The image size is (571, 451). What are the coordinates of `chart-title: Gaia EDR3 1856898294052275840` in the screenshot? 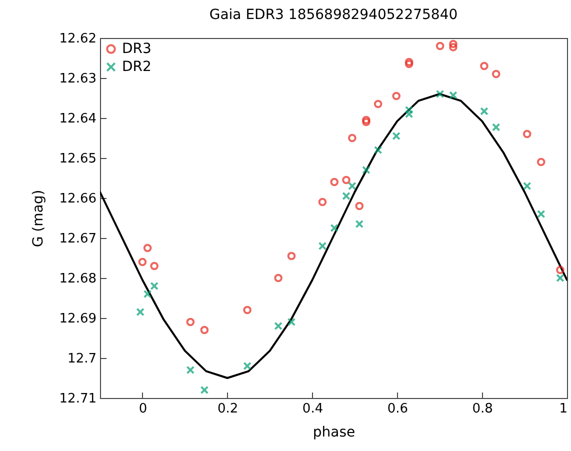 It's located at (333, 15).